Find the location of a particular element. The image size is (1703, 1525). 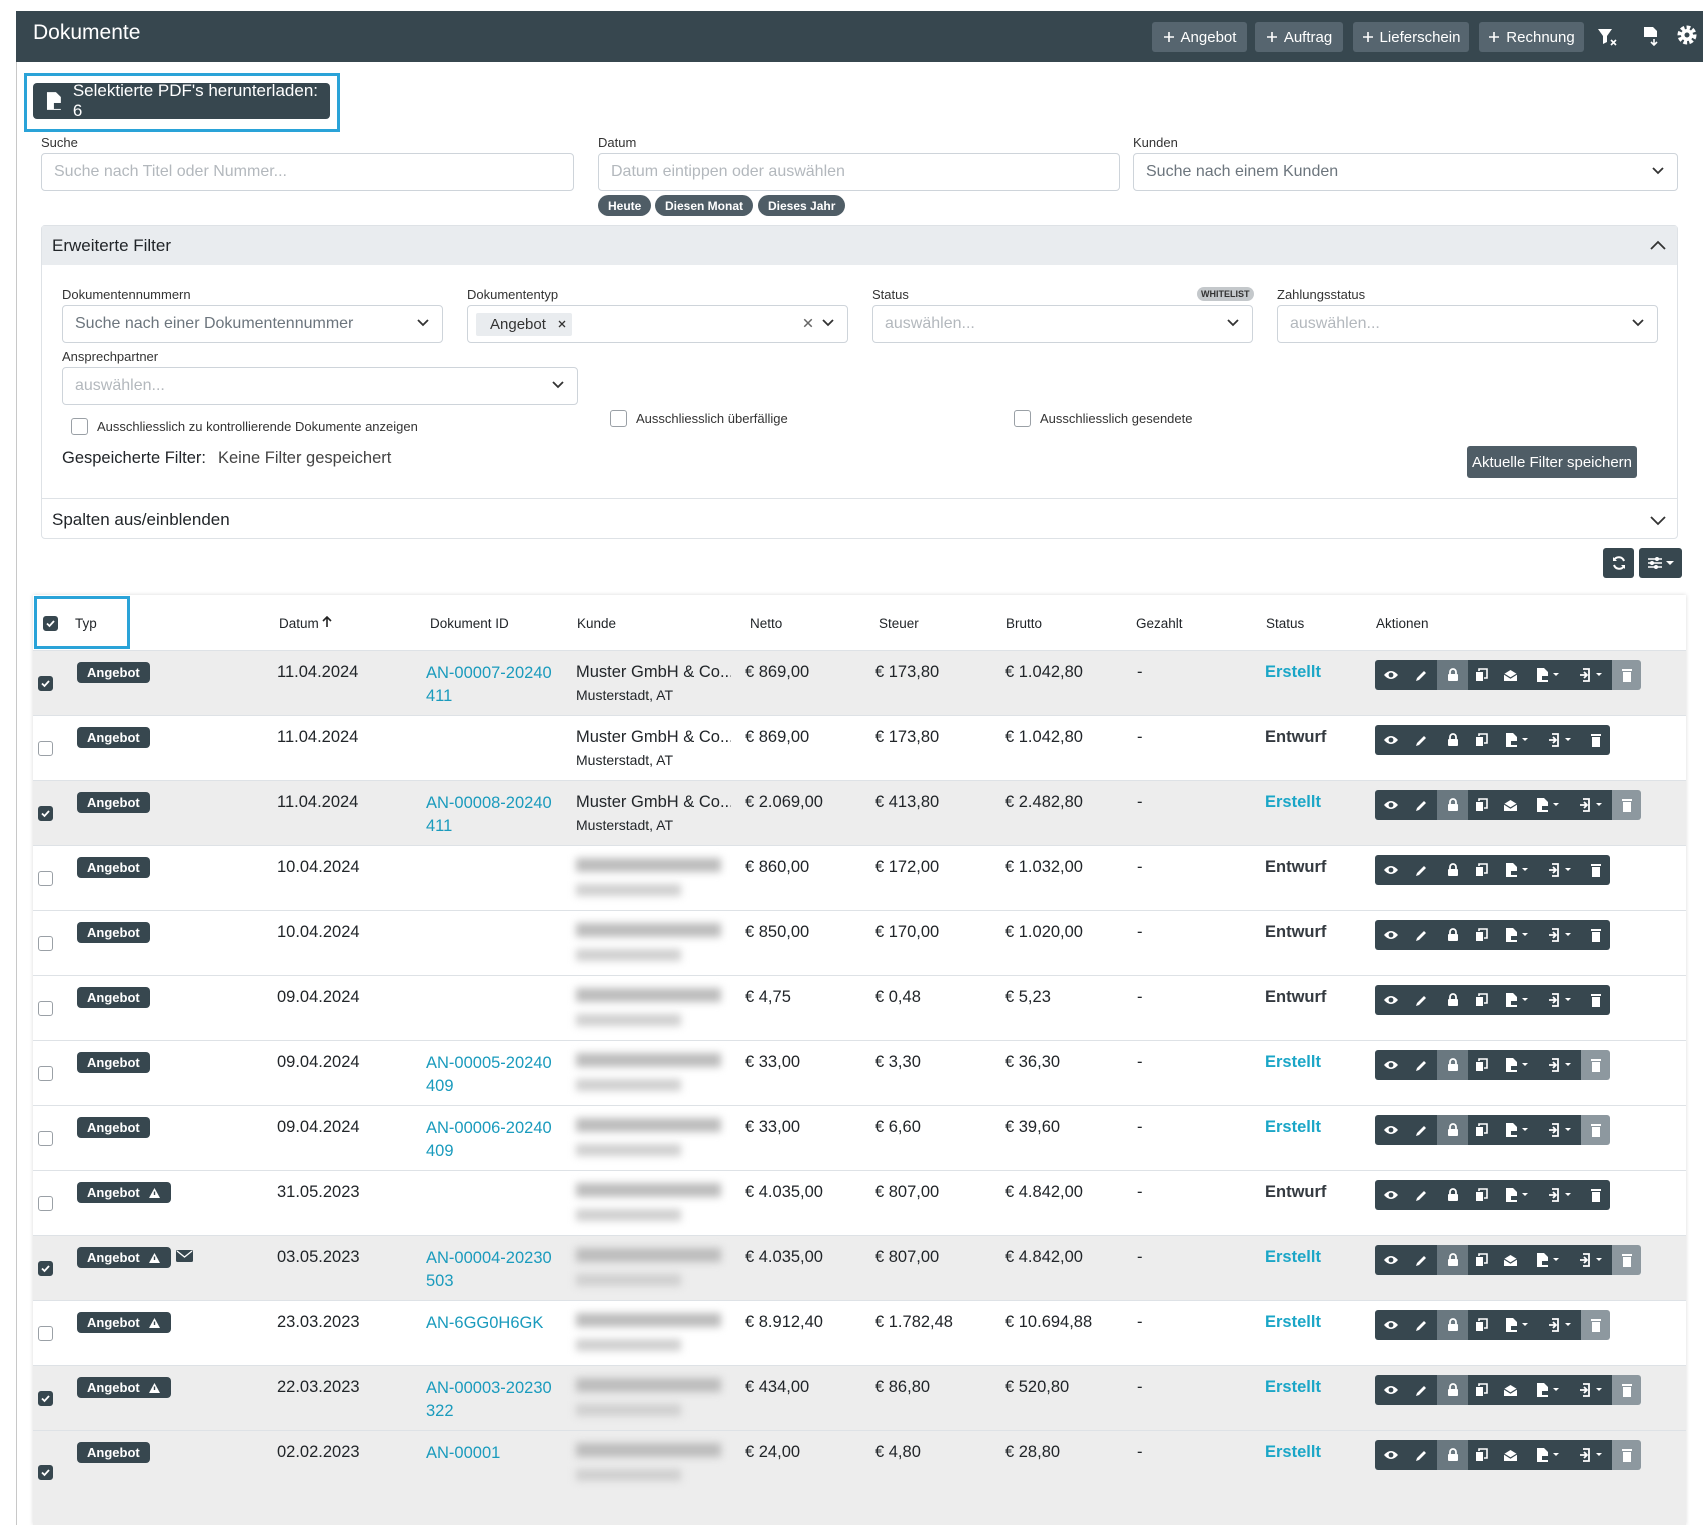

column-header: Netto is located at coordinates (766, 623).